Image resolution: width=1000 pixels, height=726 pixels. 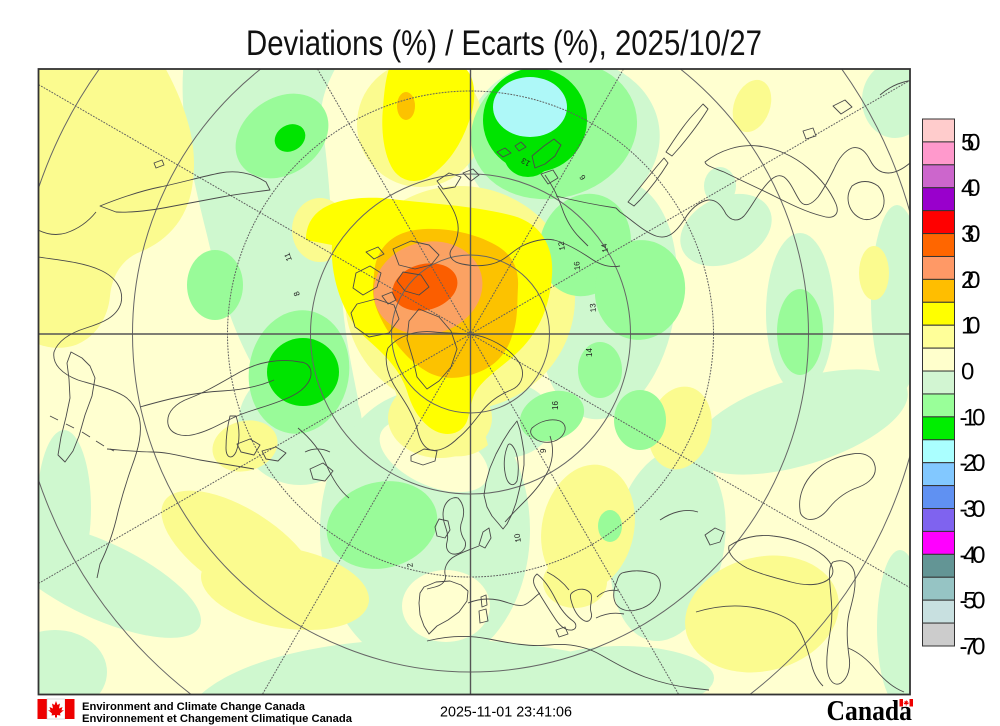 I want to click on svg-text: 40, so click(x=971, y=188).